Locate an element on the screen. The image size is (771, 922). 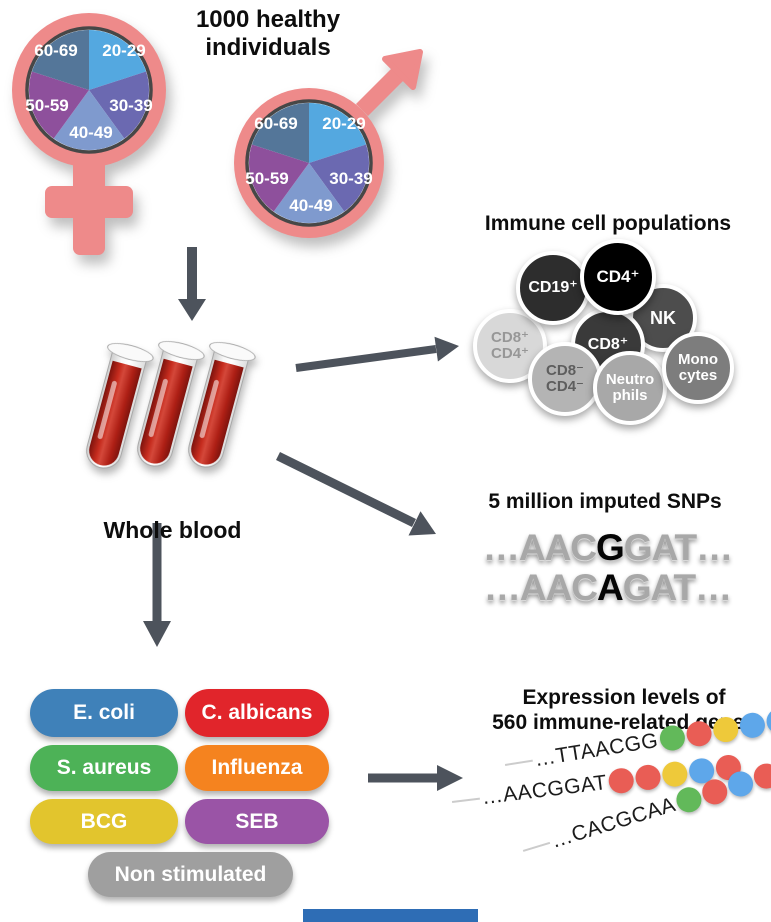
arrow-stimuli-to-expression is located at coordinates (415, 778).